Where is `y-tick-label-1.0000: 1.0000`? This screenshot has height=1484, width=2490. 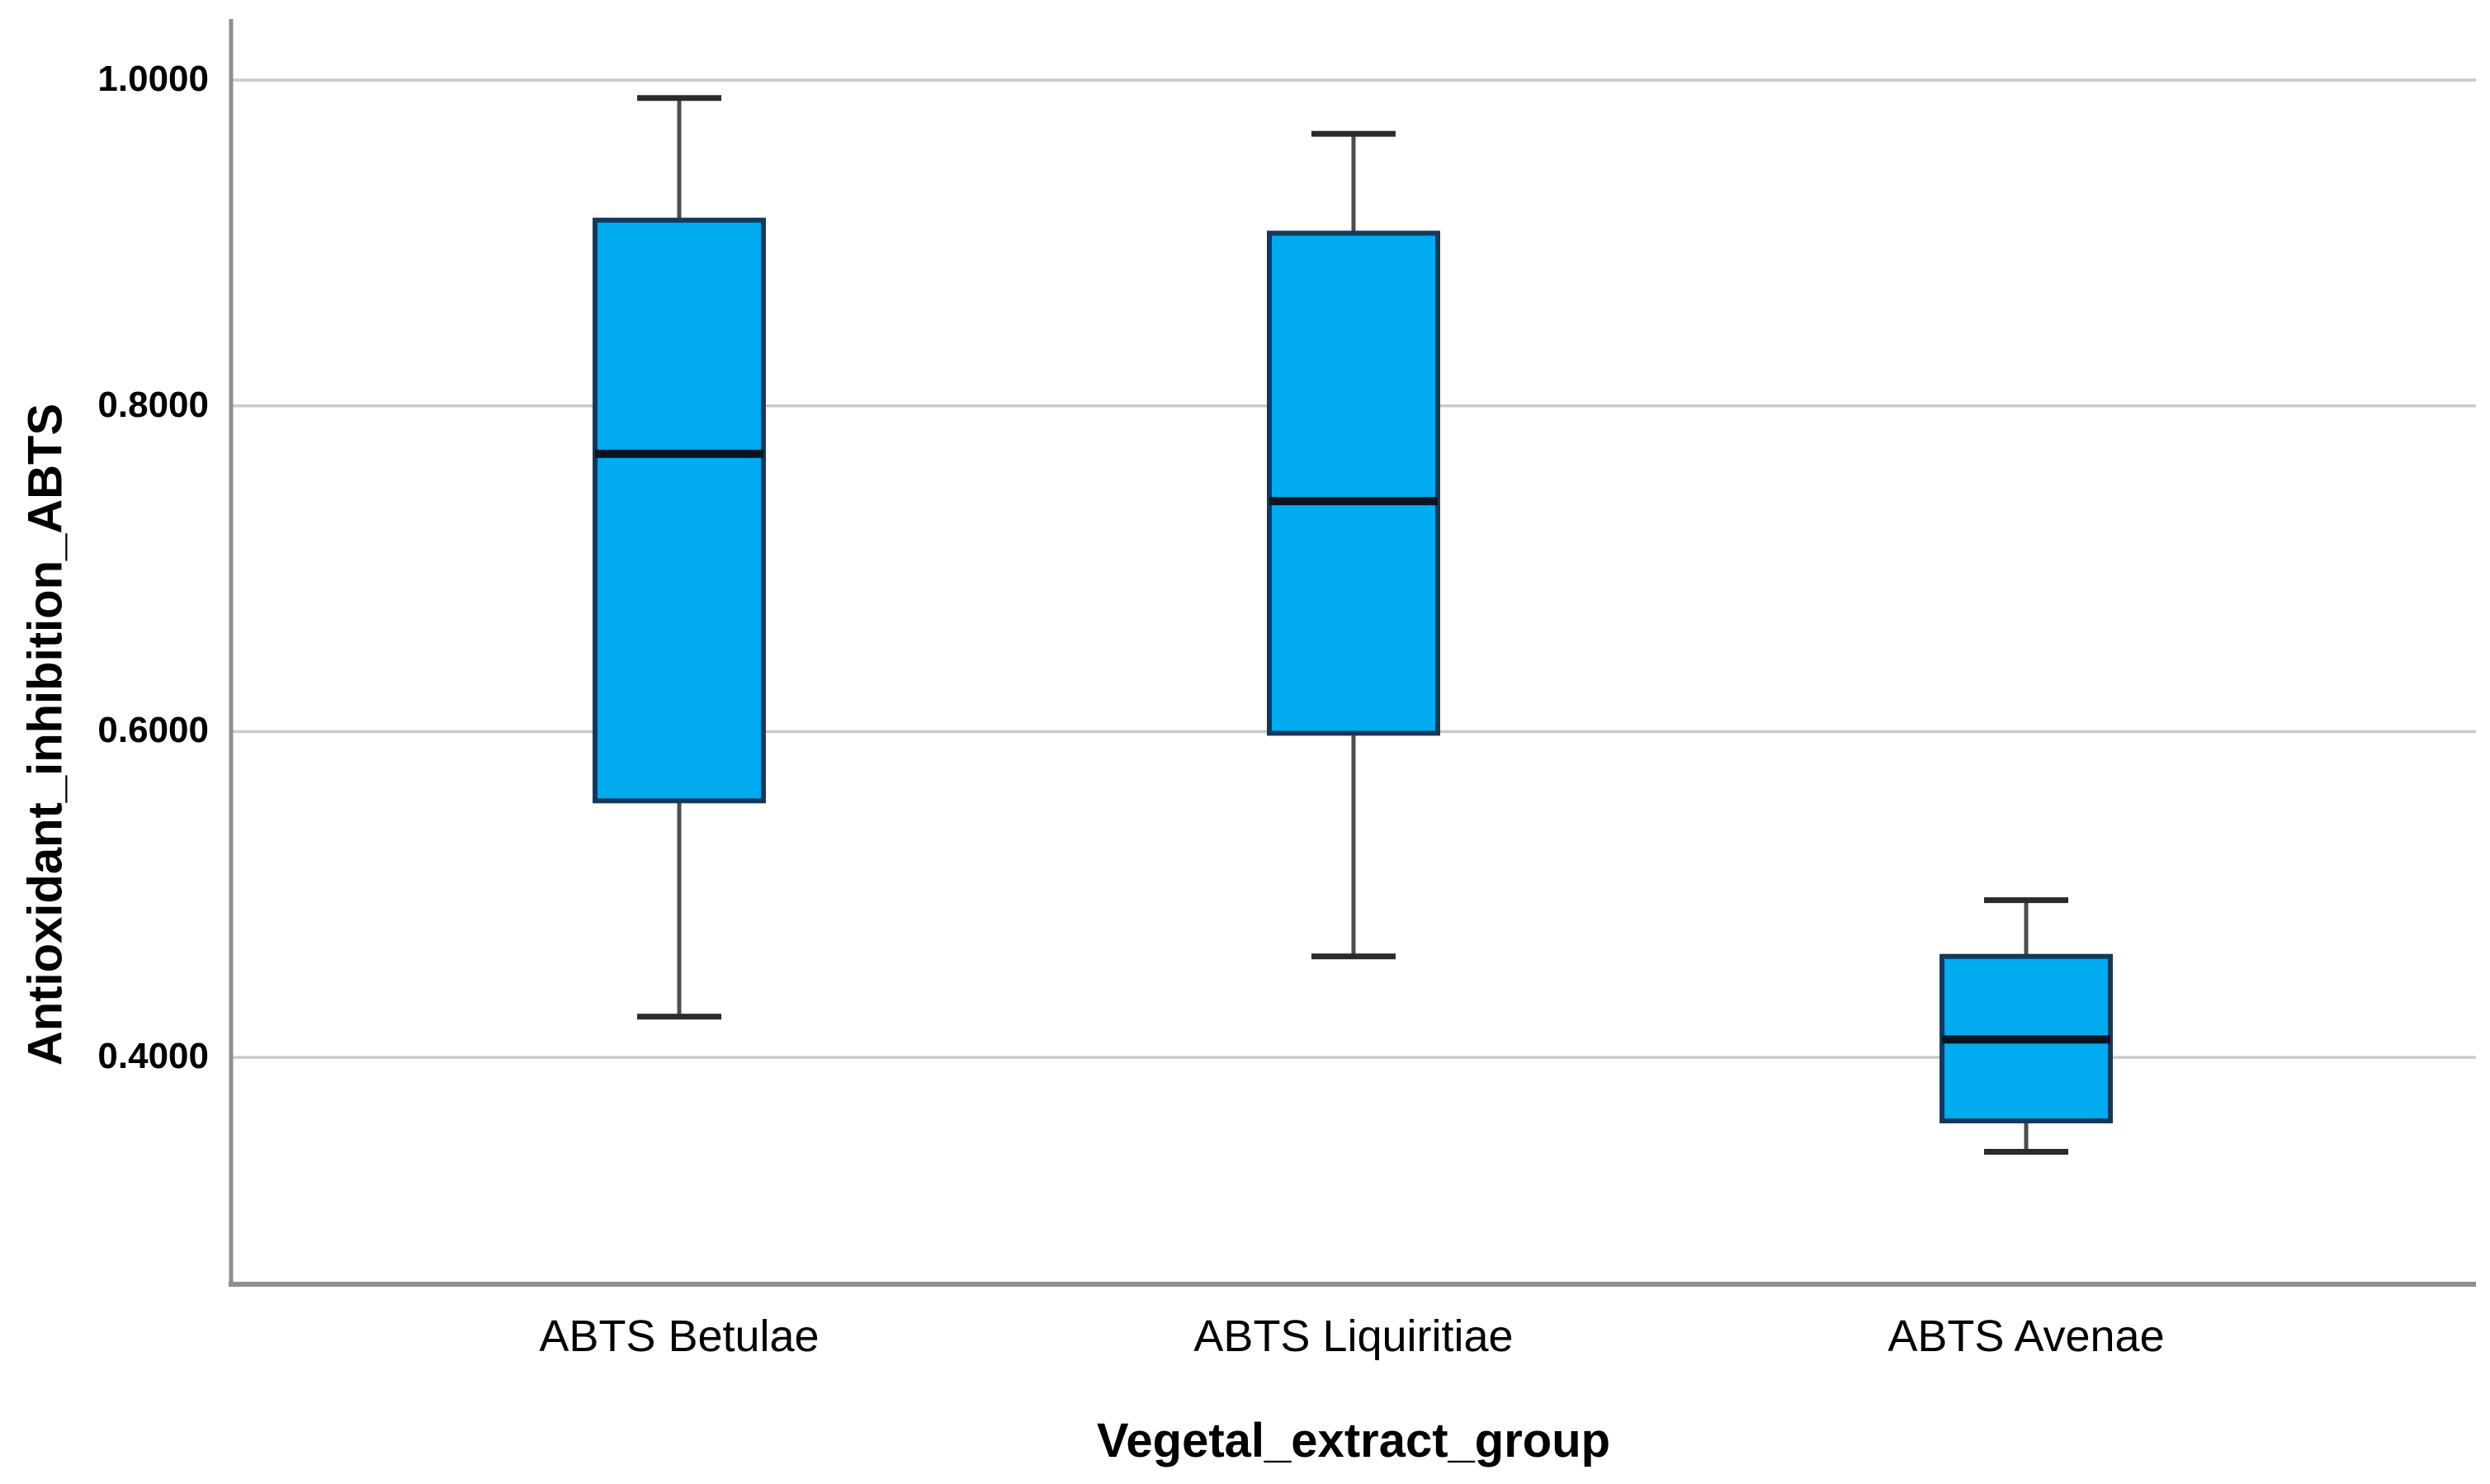 y-tick-label-1.0000: 1.0000 is located at coordinates (153, 79).